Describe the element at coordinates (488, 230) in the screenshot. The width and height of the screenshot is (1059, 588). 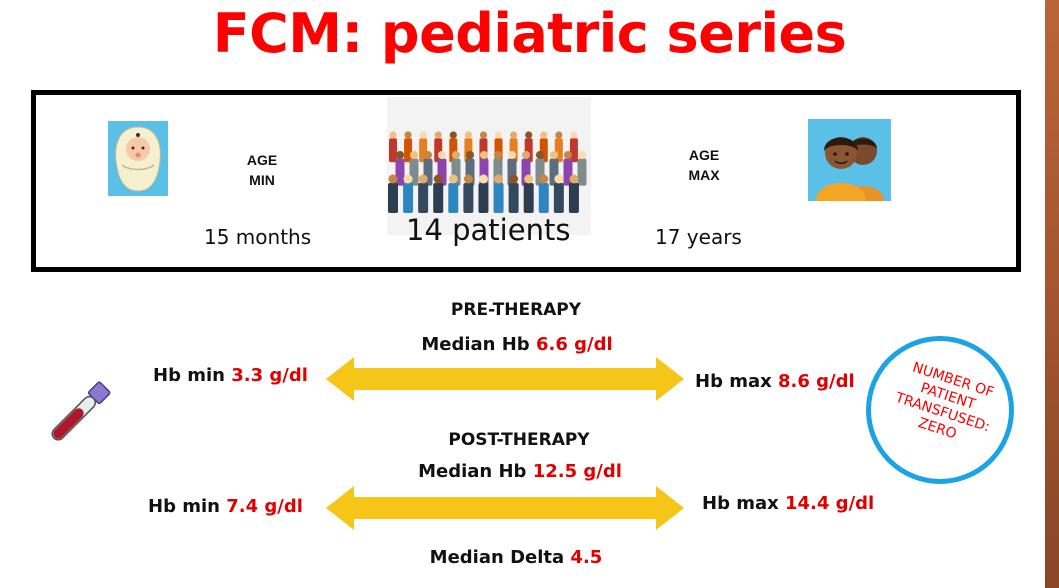
I see `patients-count: 14 patients` at that location.